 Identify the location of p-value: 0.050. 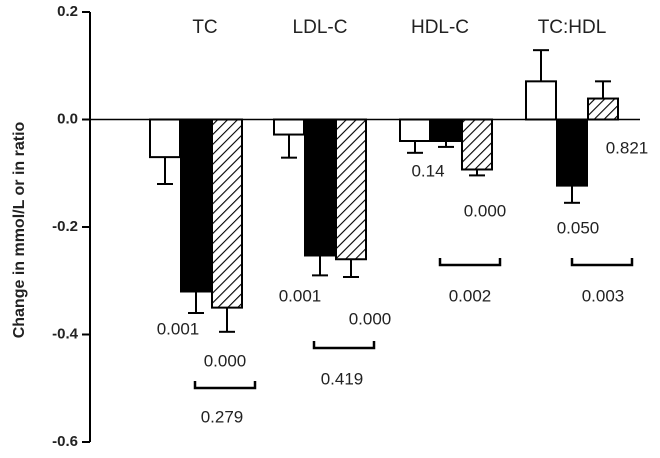
(578, 227).